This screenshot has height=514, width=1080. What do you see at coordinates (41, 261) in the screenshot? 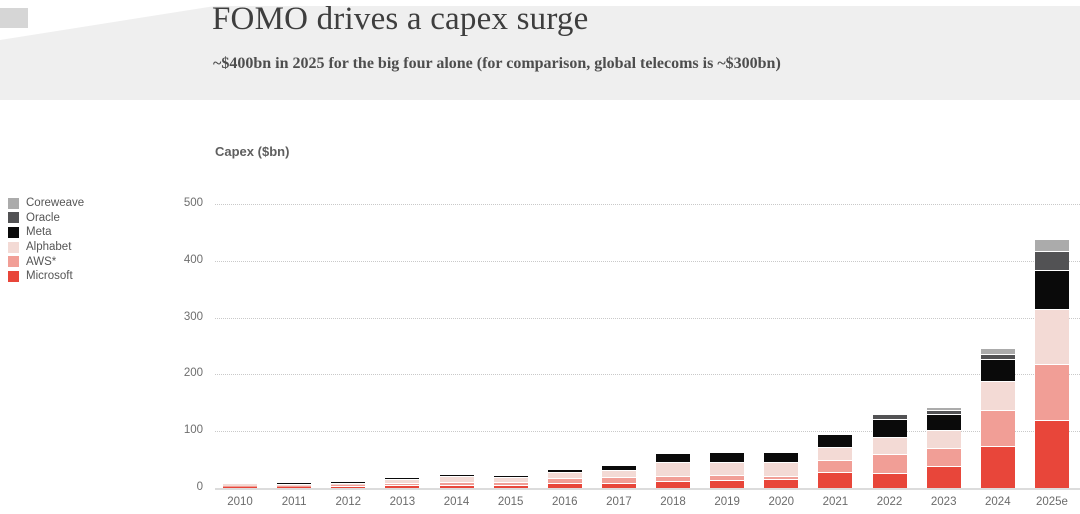
I see `legend-label: AWS*` at bounding box center [41, 261].